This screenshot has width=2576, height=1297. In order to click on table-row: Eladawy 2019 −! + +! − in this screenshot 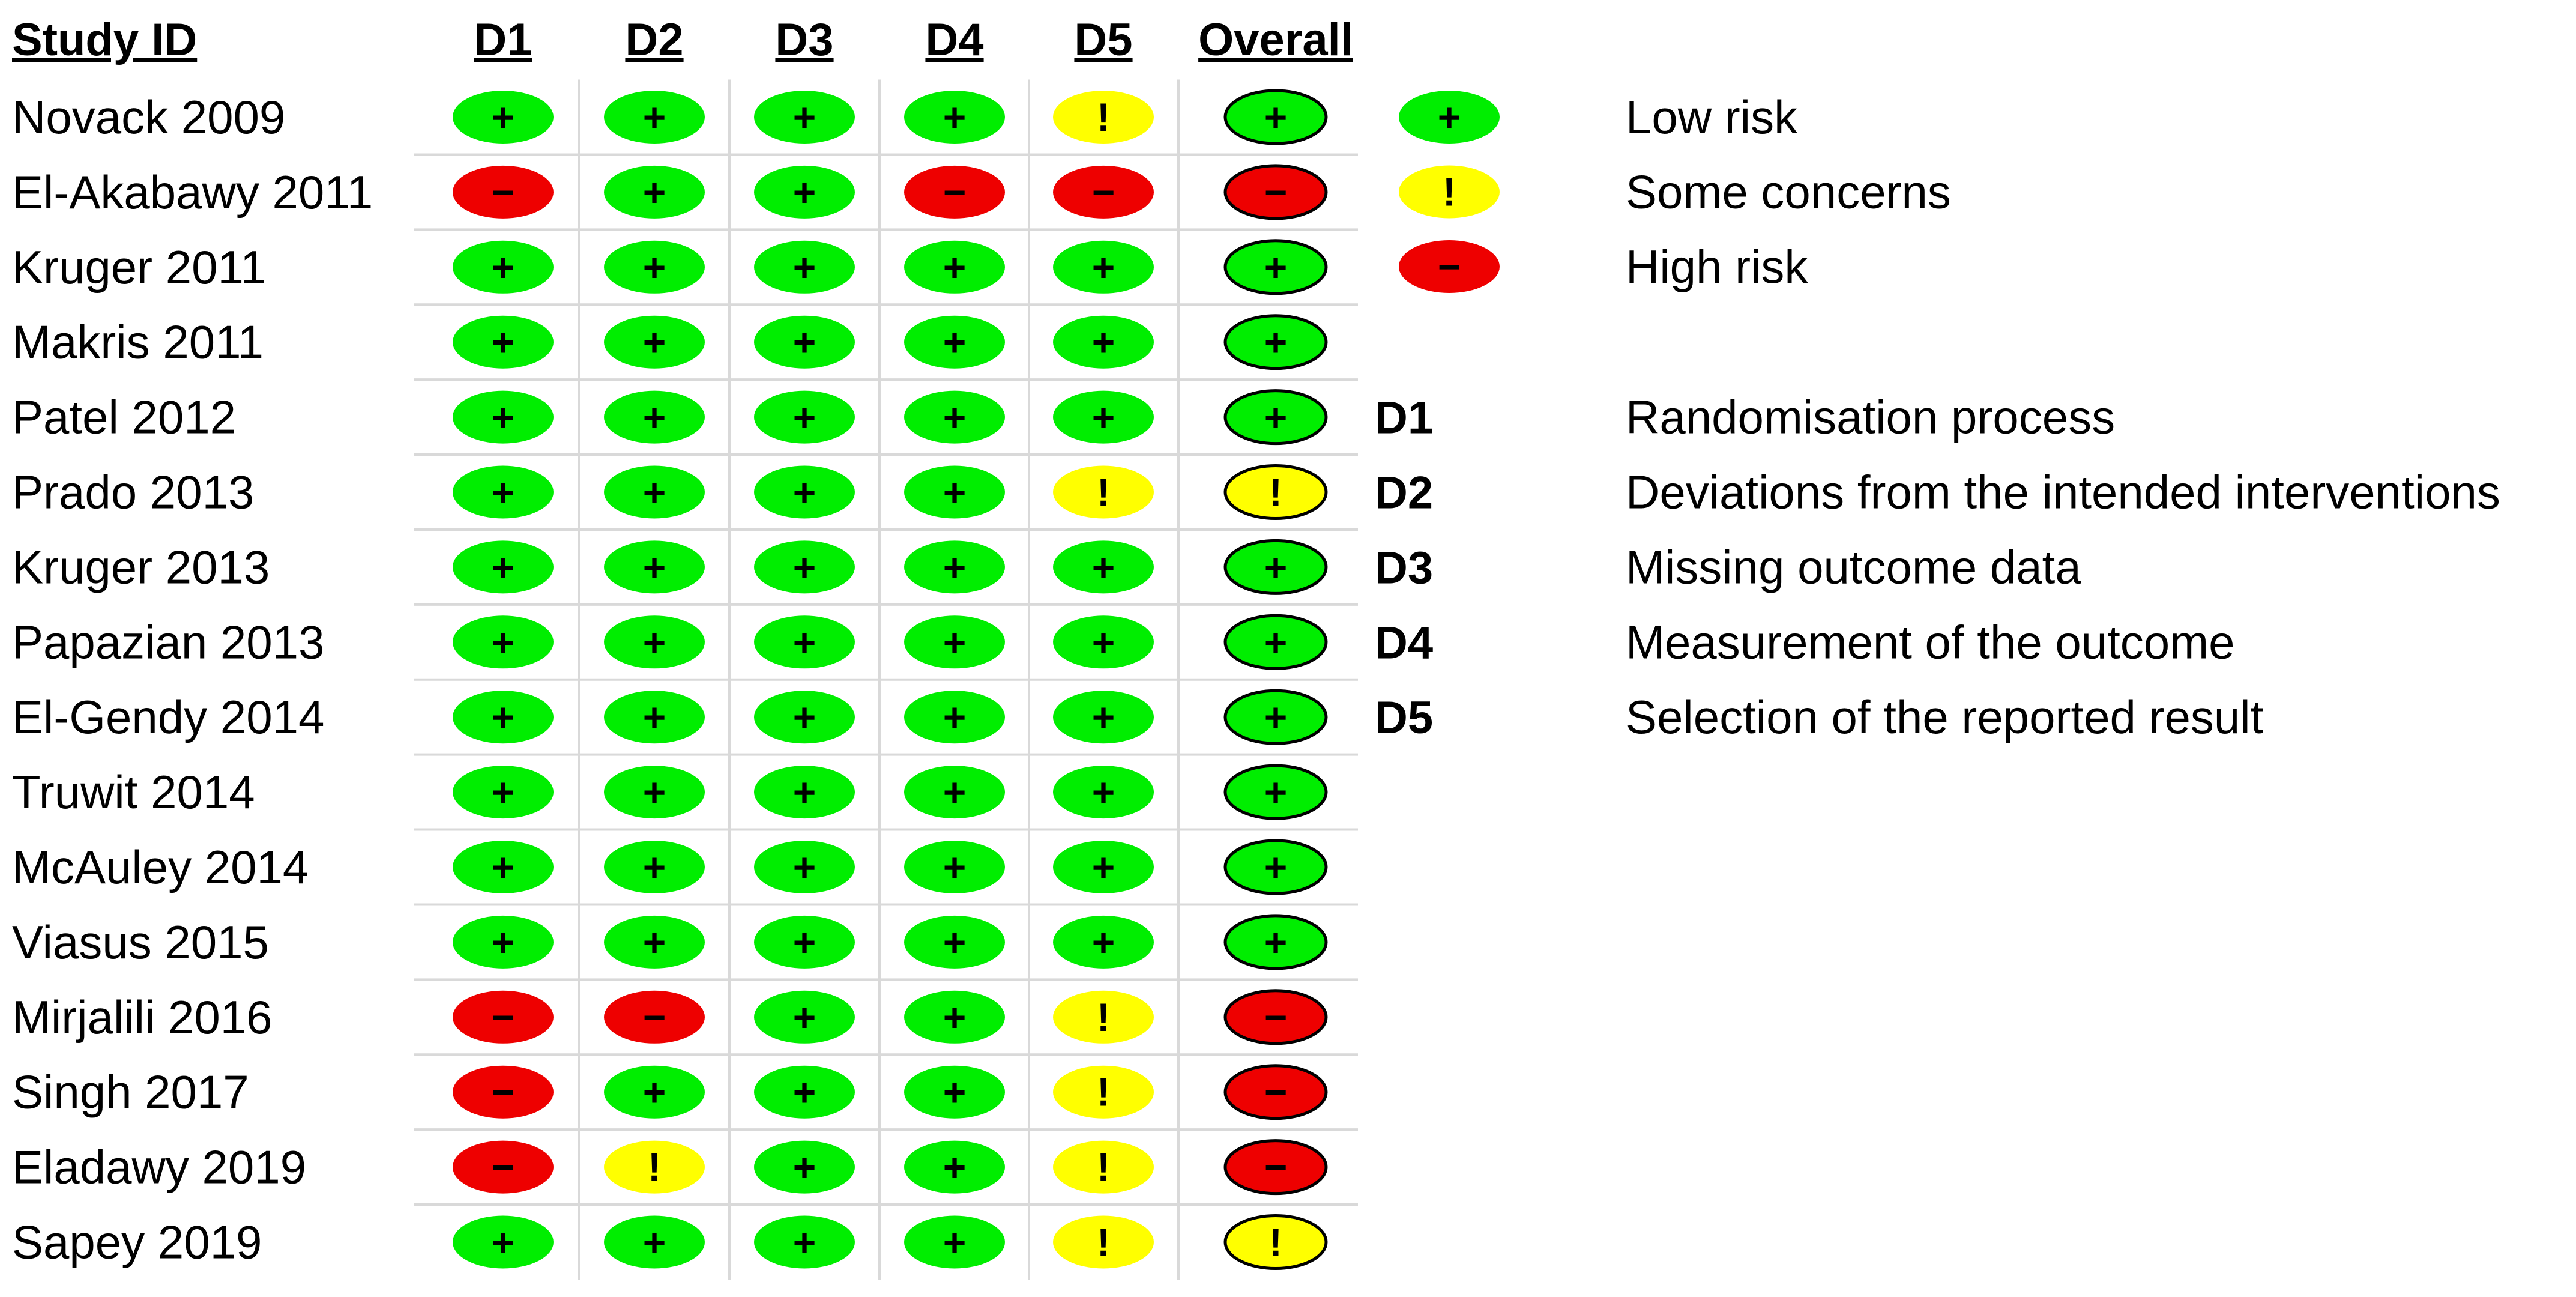, I will do `click(670, 1167)`.